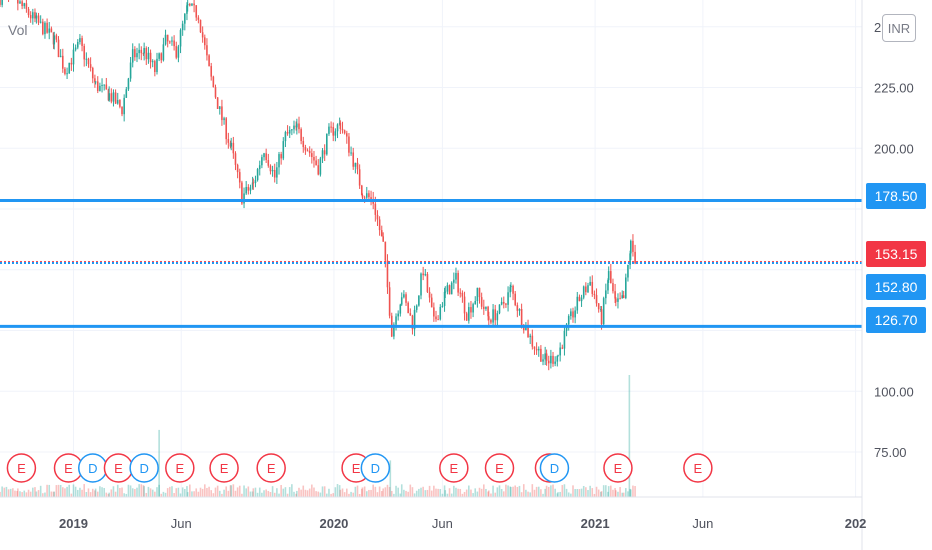  What do you see at coordinates (890, 452) in the screenshot?
I see `price-tick-label: 75.00` at bounding box center [890, 452].